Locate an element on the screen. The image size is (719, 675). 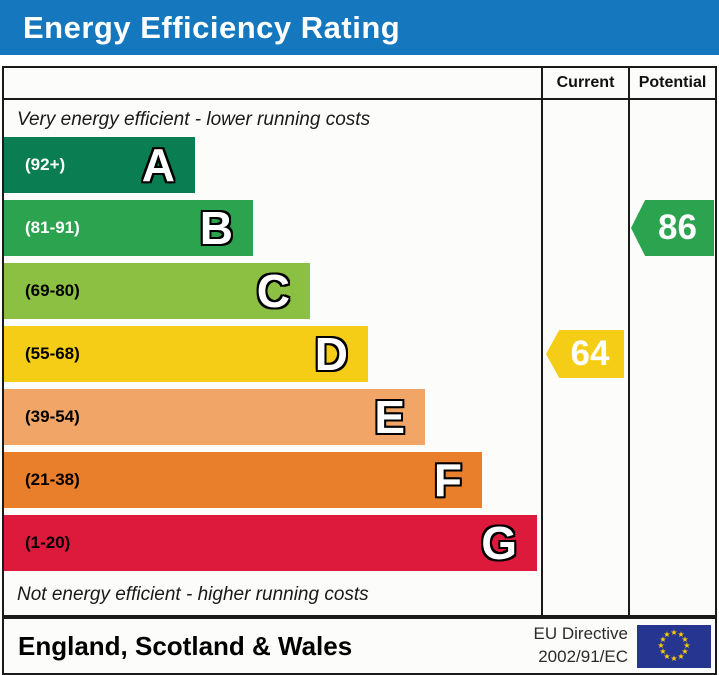
eu-directive-line2: 2002/91/EC is located at coordinates (583, 656).